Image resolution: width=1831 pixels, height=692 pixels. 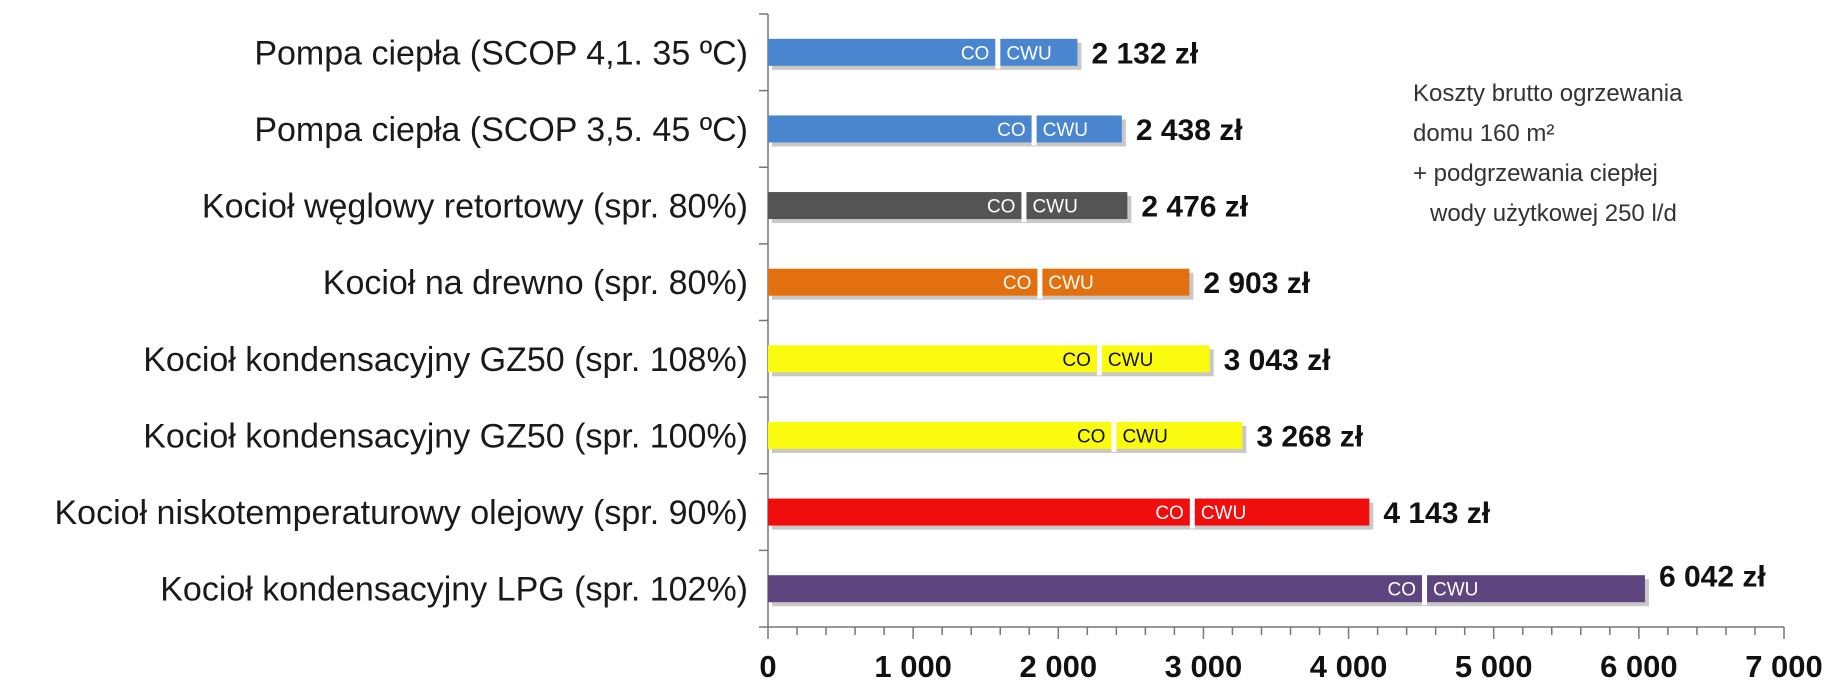 What do you see at coordinates (1194, 207) in the screenshot?
I see `total-value-label: 2 476 zł` at bounding box center [1194, 207].